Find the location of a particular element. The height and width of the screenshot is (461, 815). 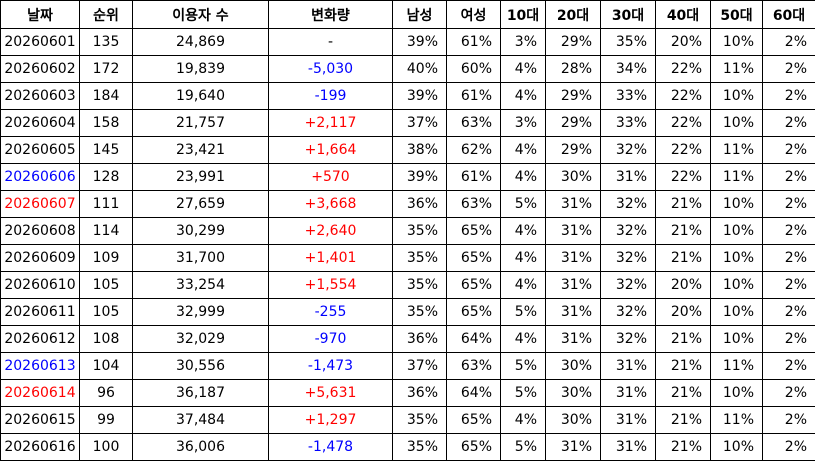

header-cell: 이용자 수 is located at coordinates (201, 15).